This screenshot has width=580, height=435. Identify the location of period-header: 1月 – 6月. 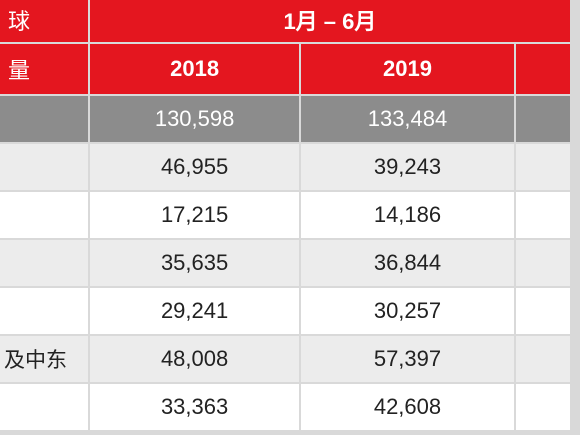
(329, 21).